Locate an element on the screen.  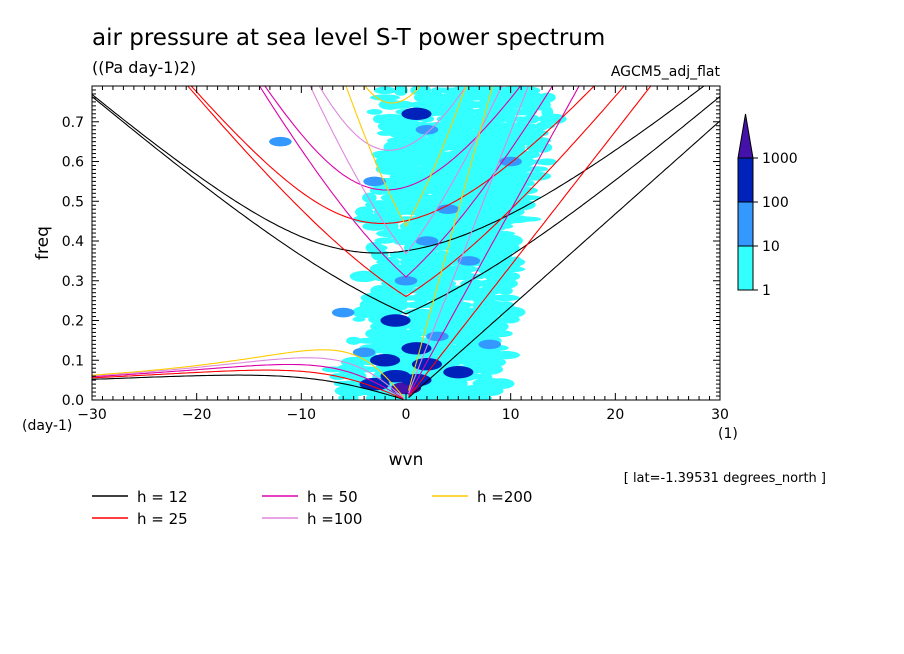
x-tick-label: 0 is located at coordinates (406, 415).